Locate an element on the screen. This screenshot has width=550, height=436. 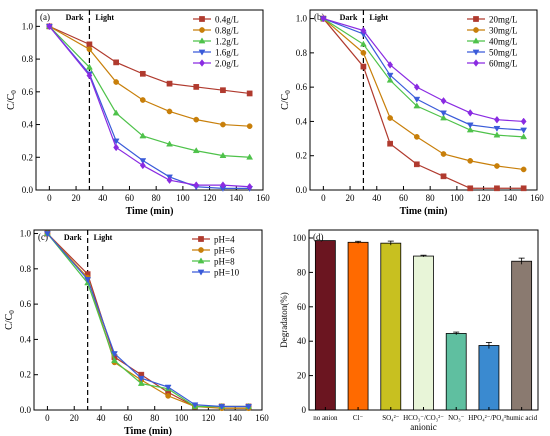
x-tick-label: 80 is located at coordinates (431, 198).